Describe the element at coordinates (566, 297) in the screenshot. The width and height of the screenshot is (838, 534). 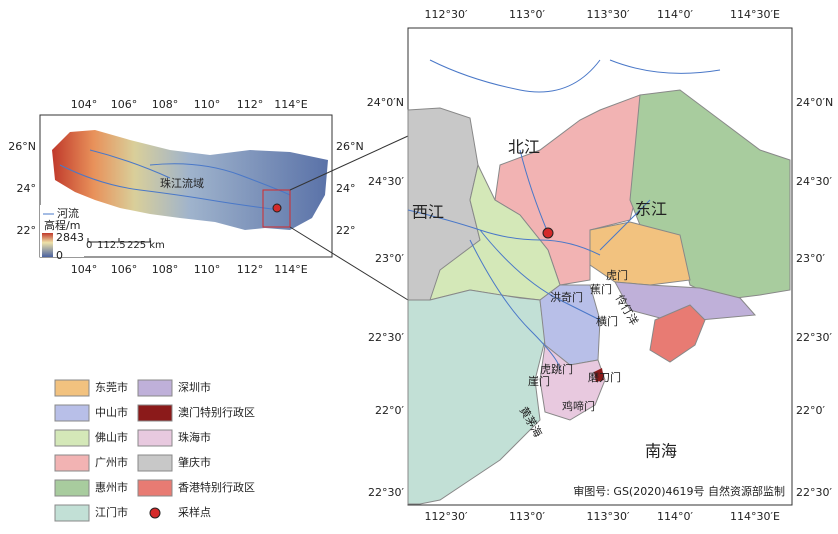
I see `outlet-label: 洪奇门` at that location.